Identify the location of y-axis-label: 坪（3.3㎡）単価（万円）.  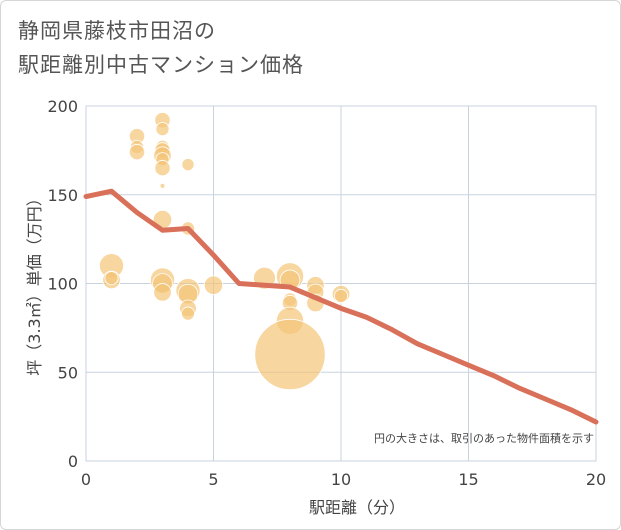
(34, 282).